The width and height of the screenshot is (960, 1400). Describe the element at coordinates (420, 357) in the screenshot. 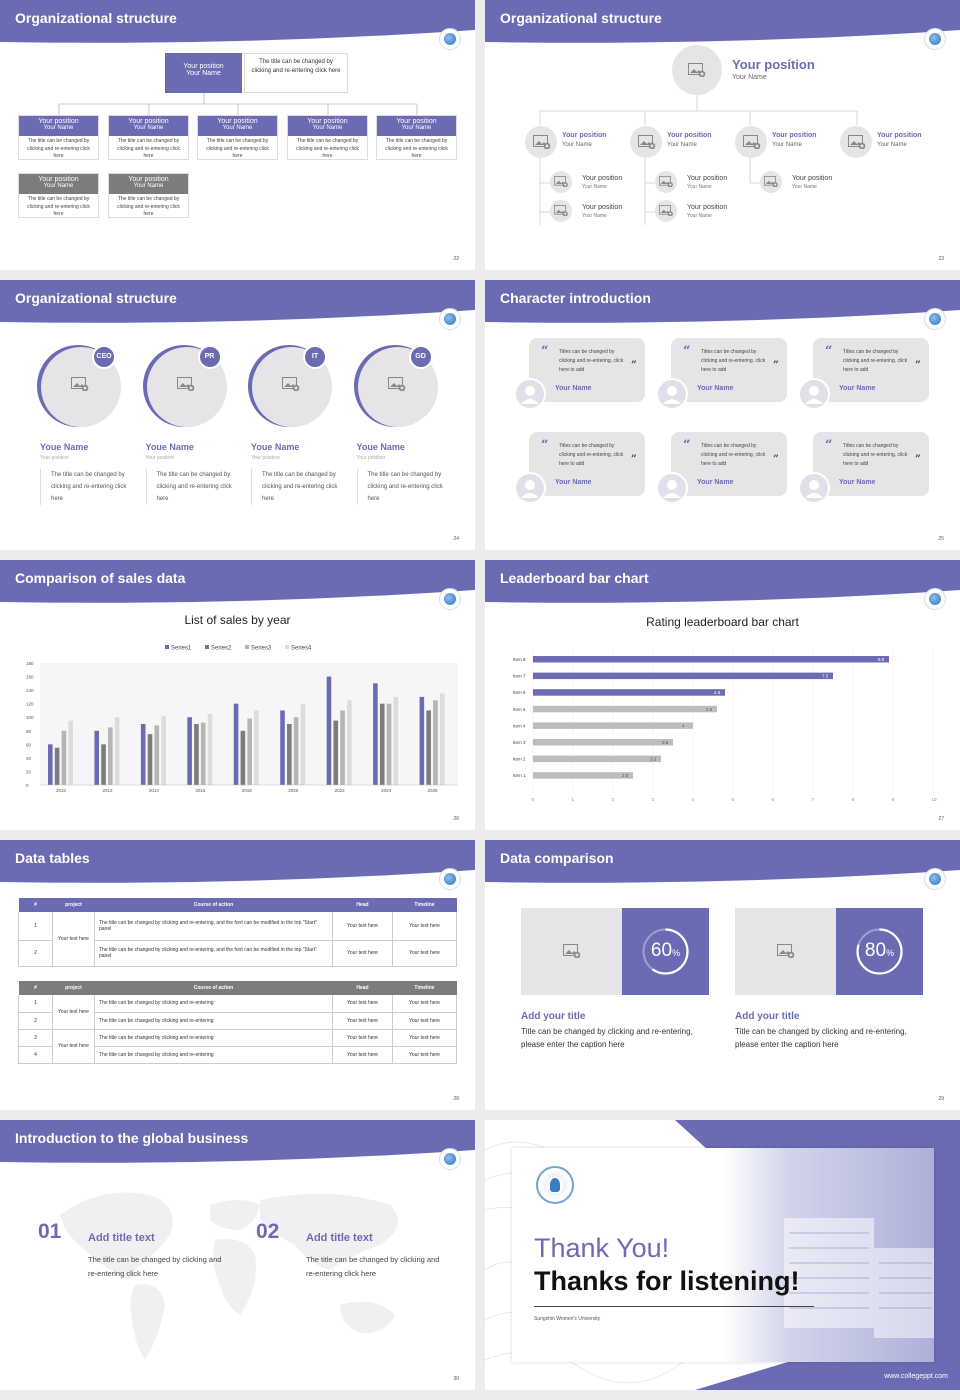

I see `role-badge: GD` at that location.